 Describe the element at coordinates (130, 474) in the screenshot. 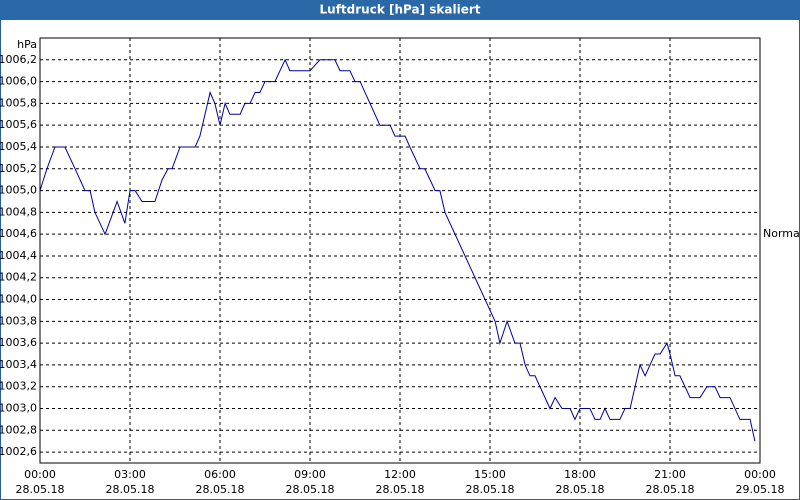

I see `x-tick-label: 03:00` at that location.